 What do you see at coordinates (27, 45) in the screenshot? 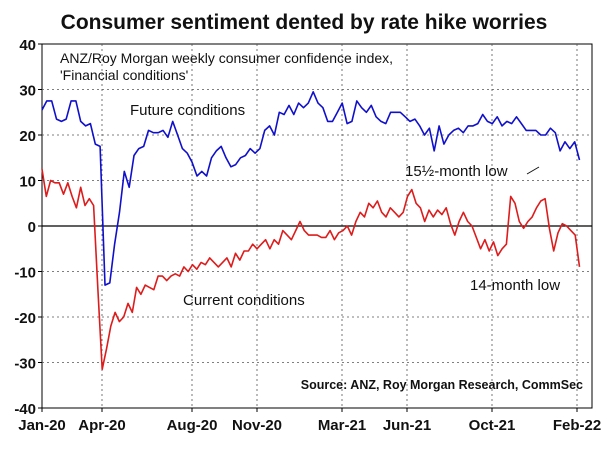
I see `y-tick-label: 40` at bounding box center [27, 45].